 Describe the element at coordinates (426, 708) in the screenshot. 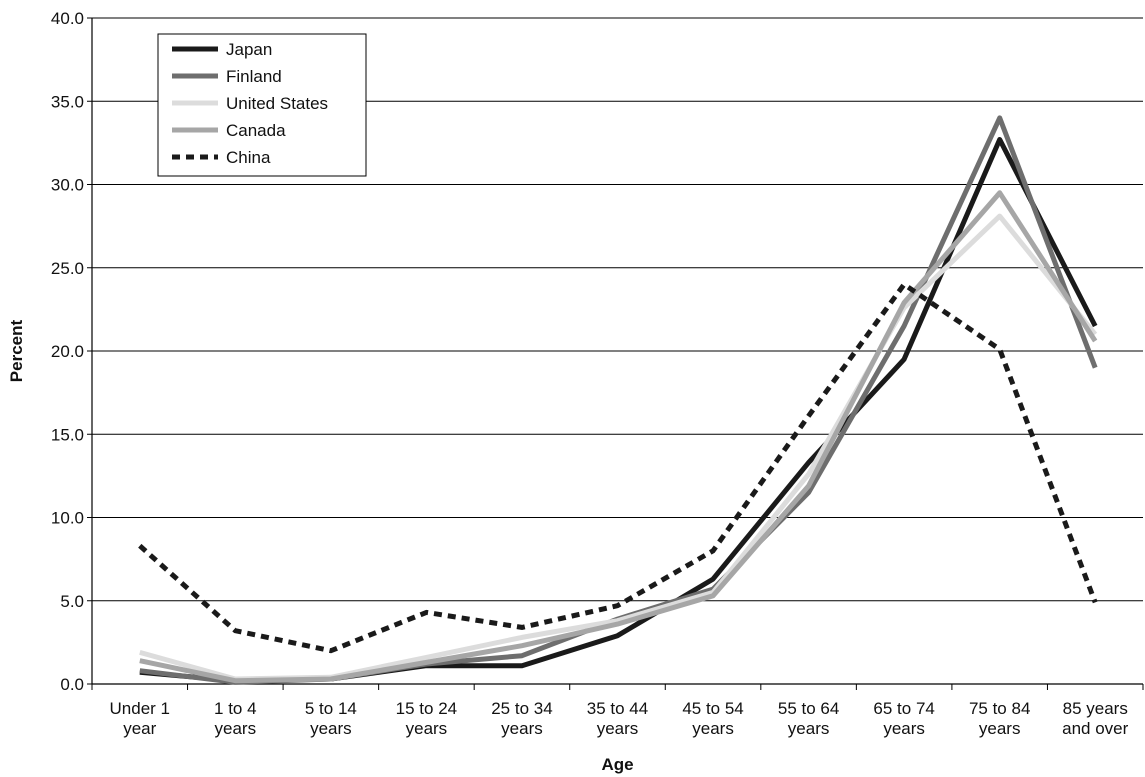

I see `x-tick-label-line: 15 to 24` at that location.